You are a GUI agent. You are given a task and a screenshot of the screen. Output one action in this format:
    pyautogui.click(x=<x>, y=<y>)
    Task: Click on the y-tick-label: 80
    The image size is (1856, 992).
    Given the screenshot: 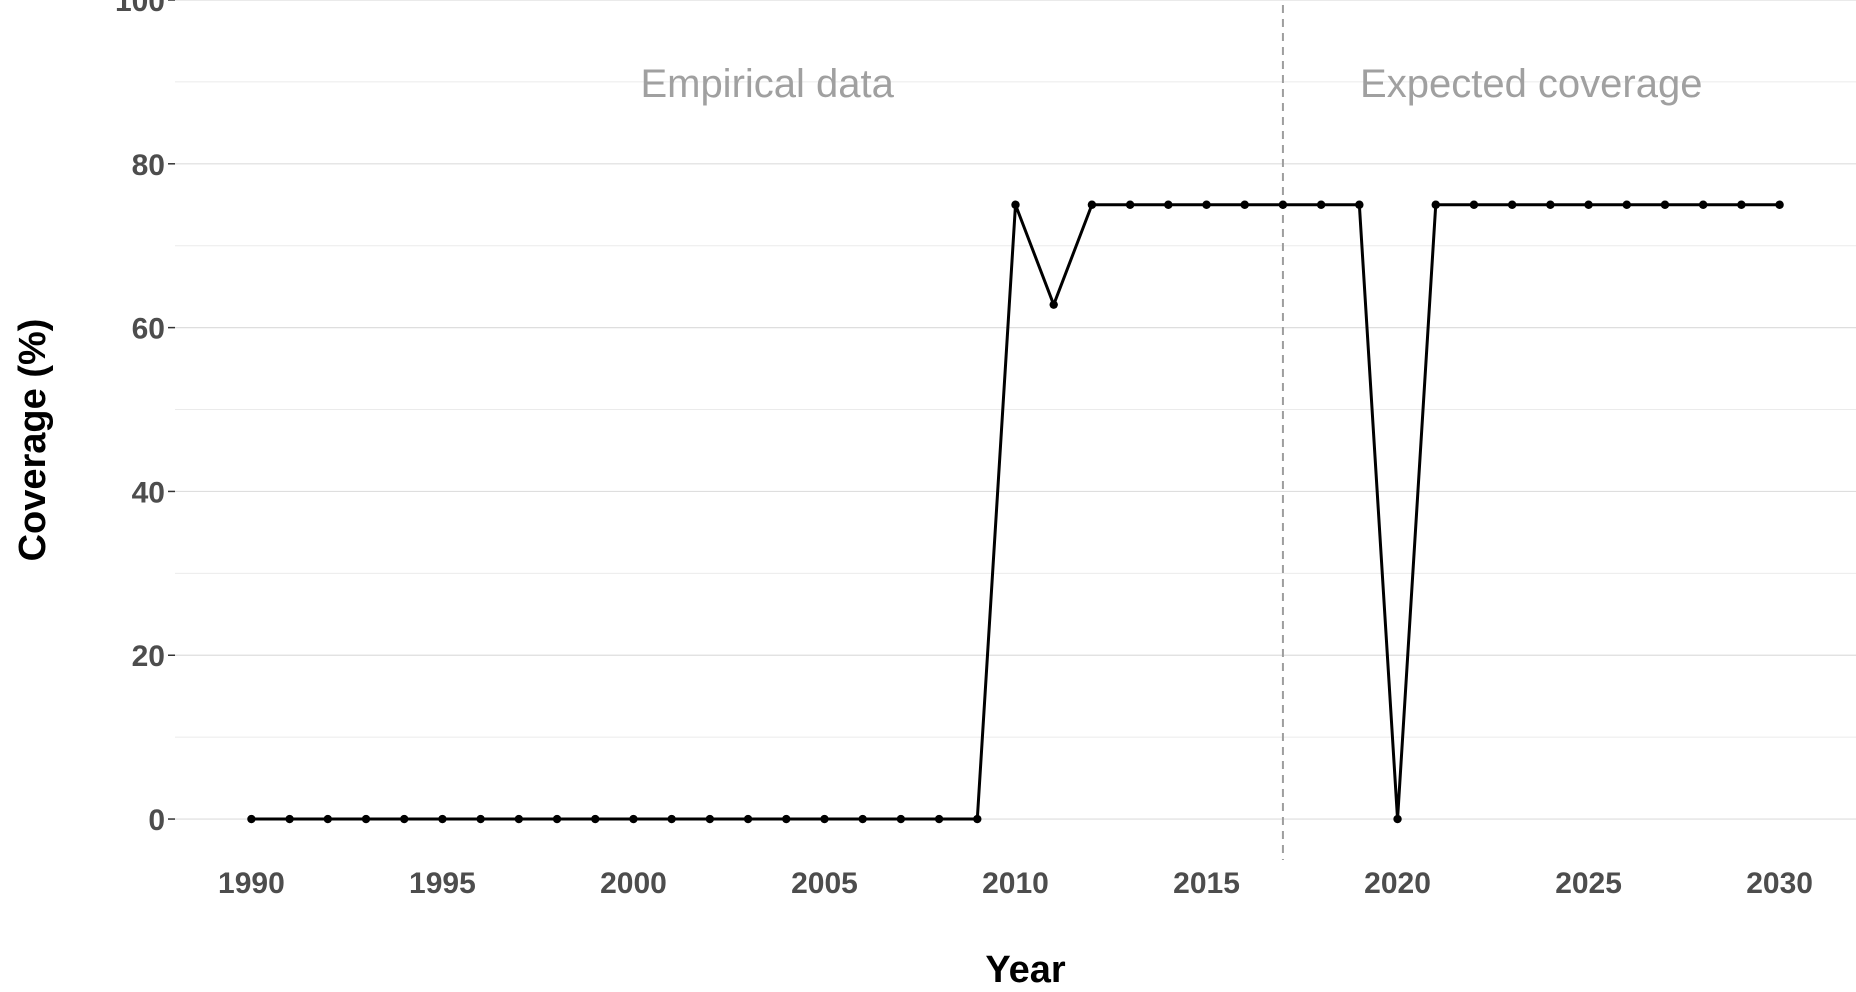 What is the action you would take?
    pyautogui.click(x=148, y=165)
    